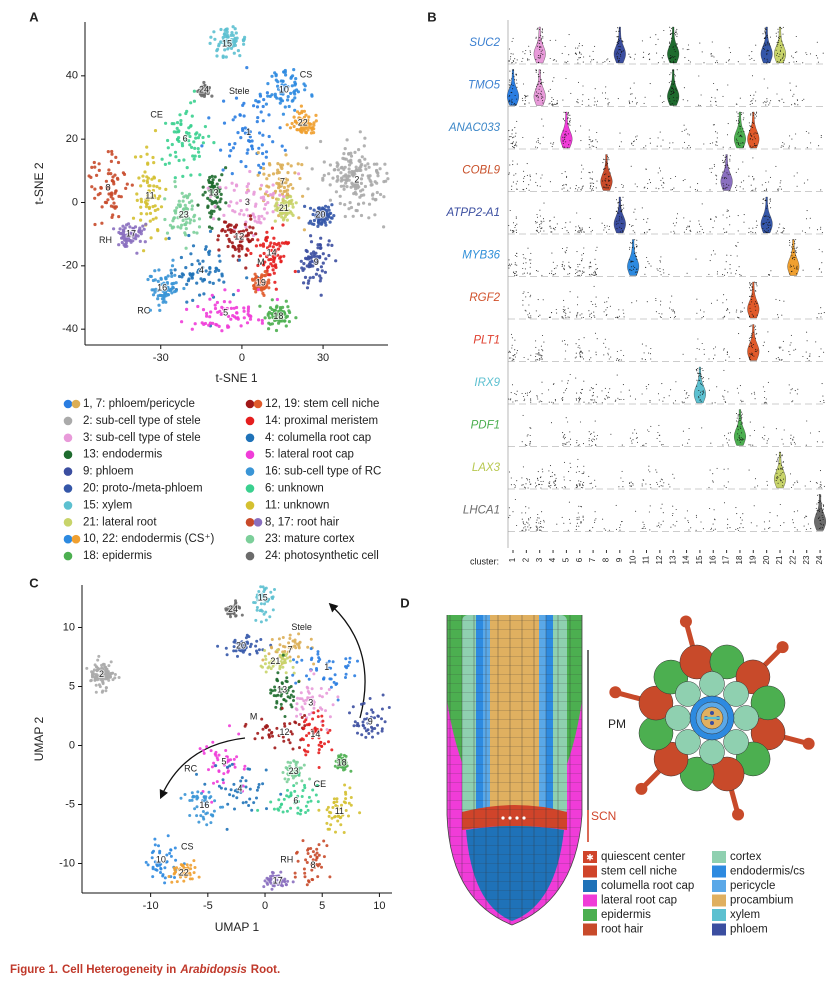  I want to click on cluster-label: 6, so click(185, 139).